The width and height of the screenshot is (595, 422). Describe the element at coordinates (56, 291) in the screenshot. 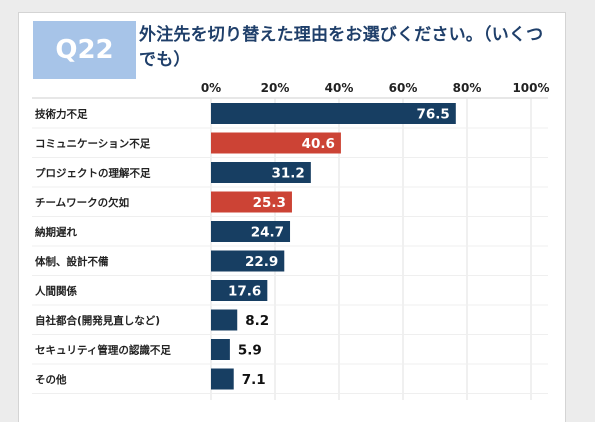

I see `category-label: 人間関係` at that location.